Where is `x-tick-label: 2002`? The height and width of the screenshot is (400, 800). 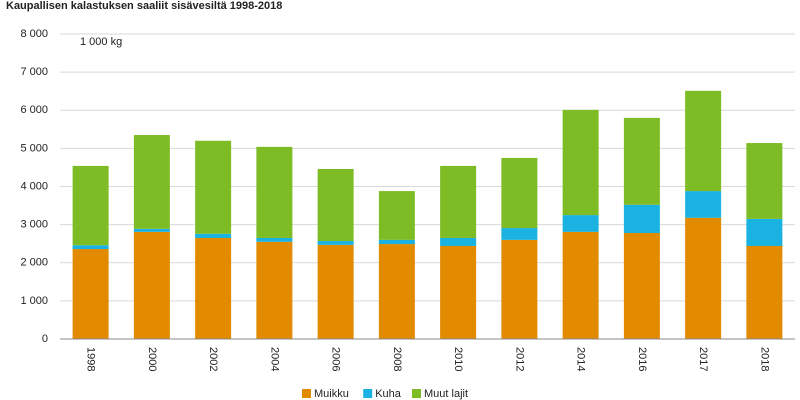
x-tick-label: 2002 is located at coordinates (213, 359).